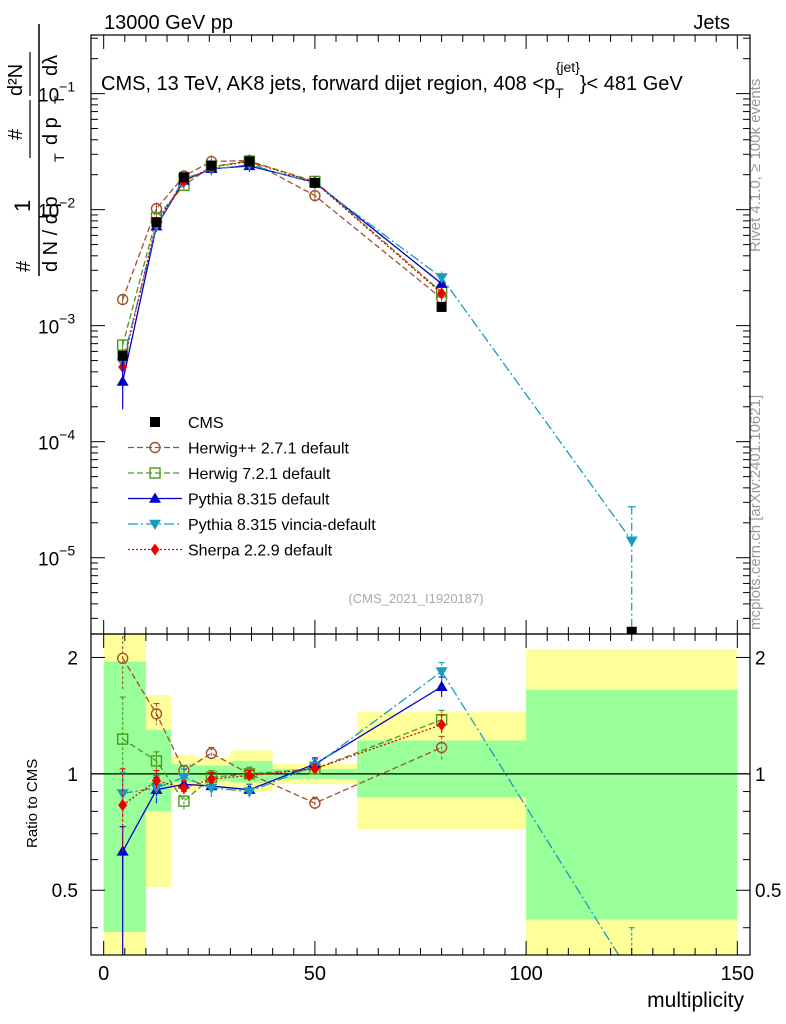  What do you see at coordinates (67, 551) in the screenshot?
I see `y-tick-label-exp-4: −5` at bounding box center [67, 551].